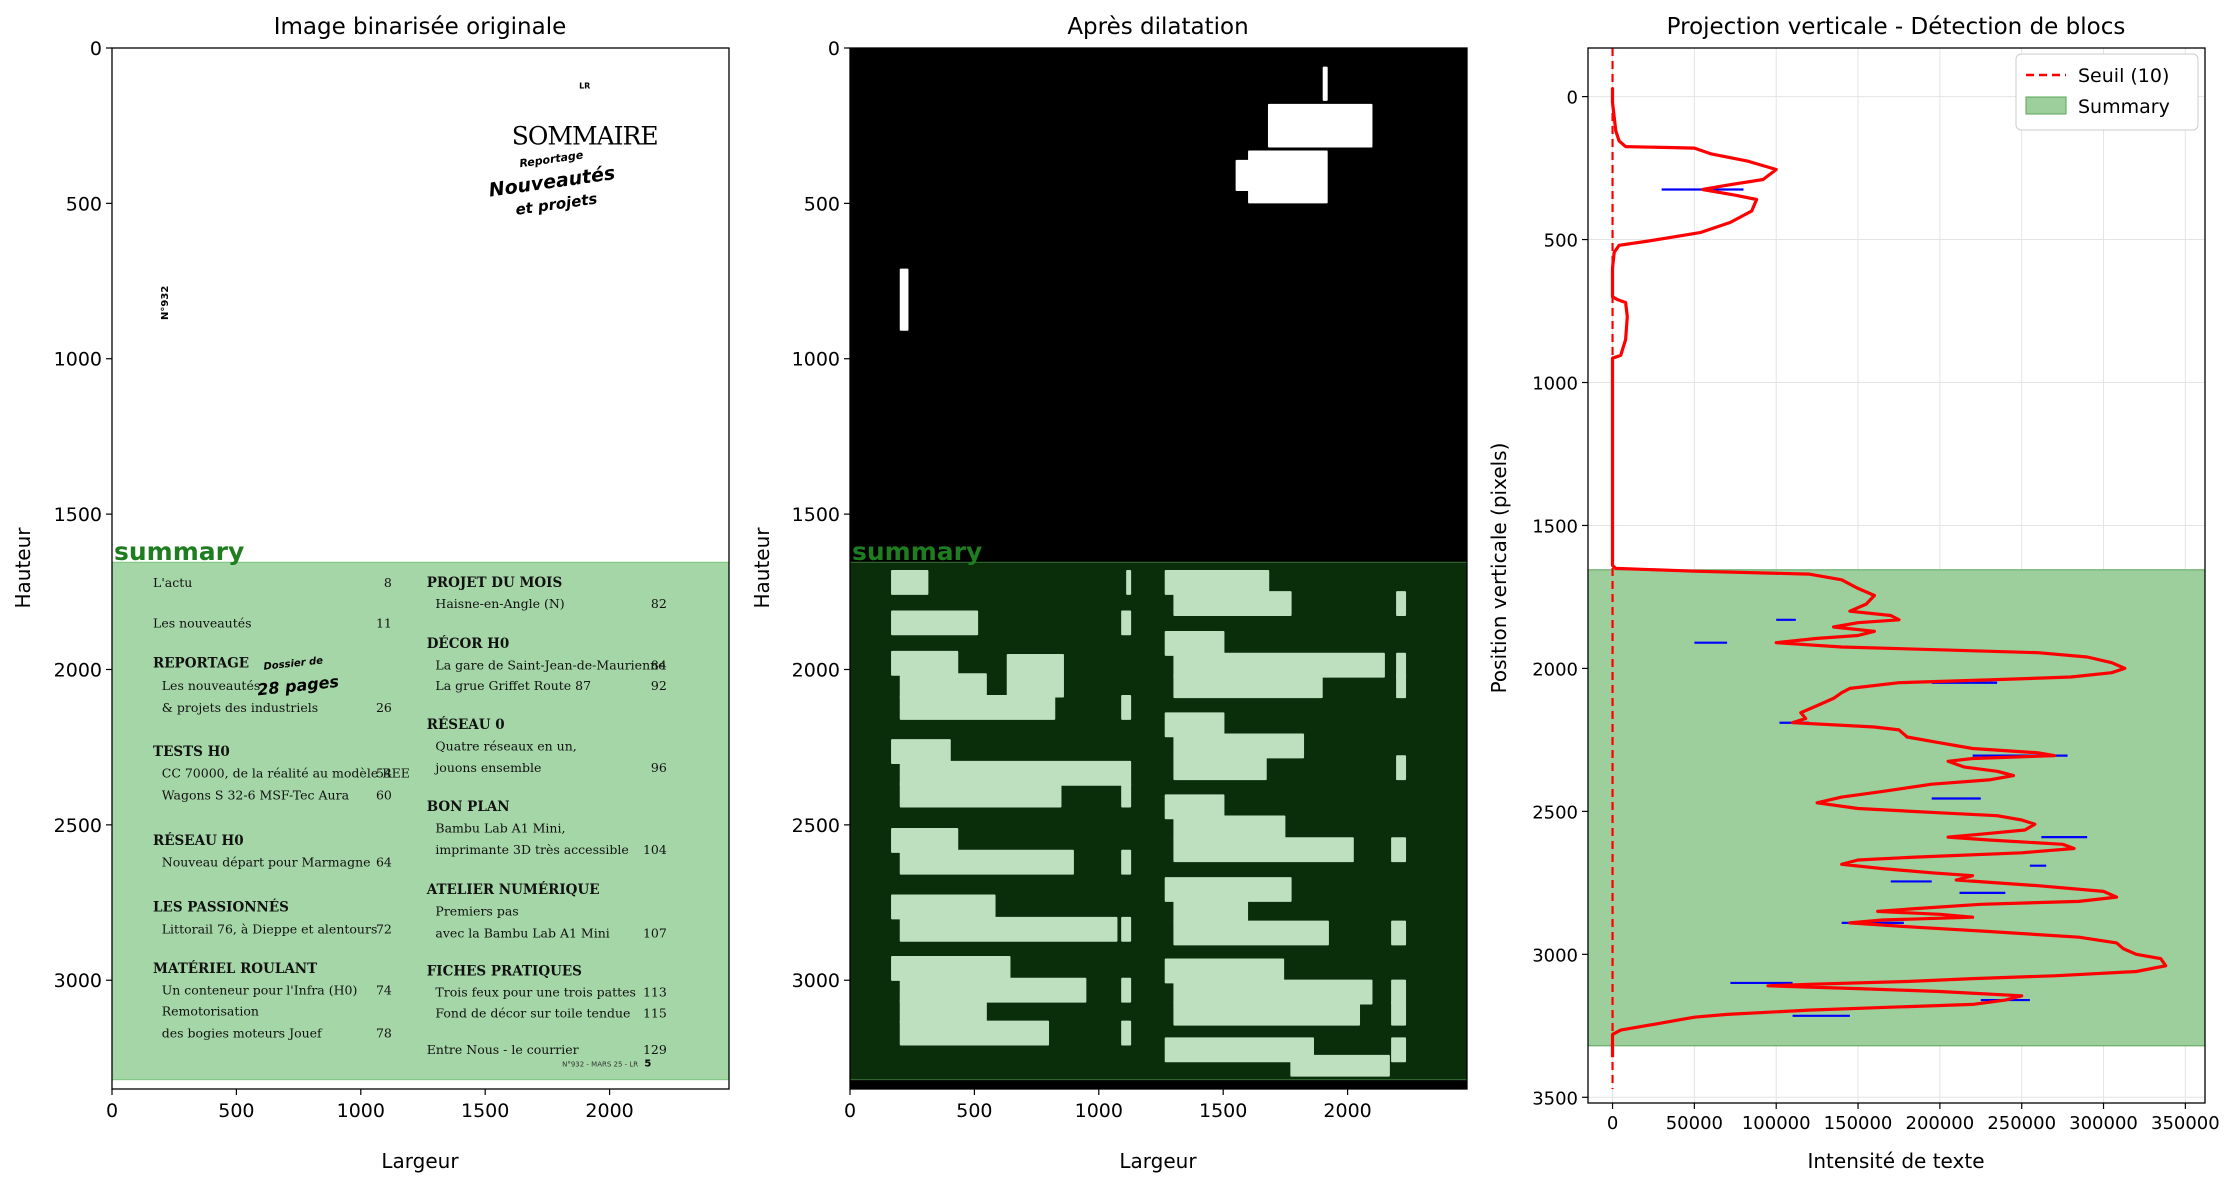 Image resolution: width=2228 pixels, height=1184 pixels. What do you see at coordinates (260, 990) in the screenshot?
I see `toc-entry-left: Un conteneur pour l'Infra (H0)` at bounding box center [260, 990].